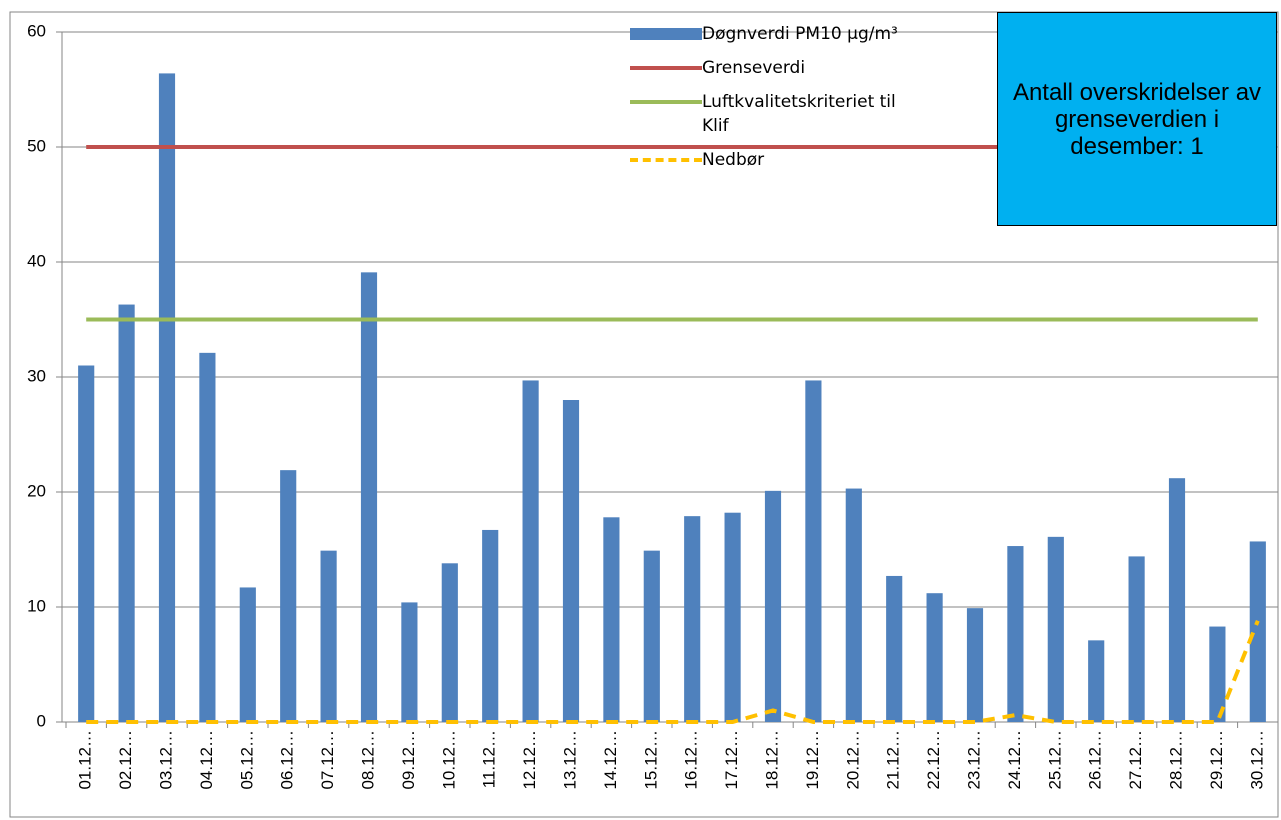 The height and width of the screenshot is (820, 1281). I want to click on y-tick-label: 50, so click(36, 145).